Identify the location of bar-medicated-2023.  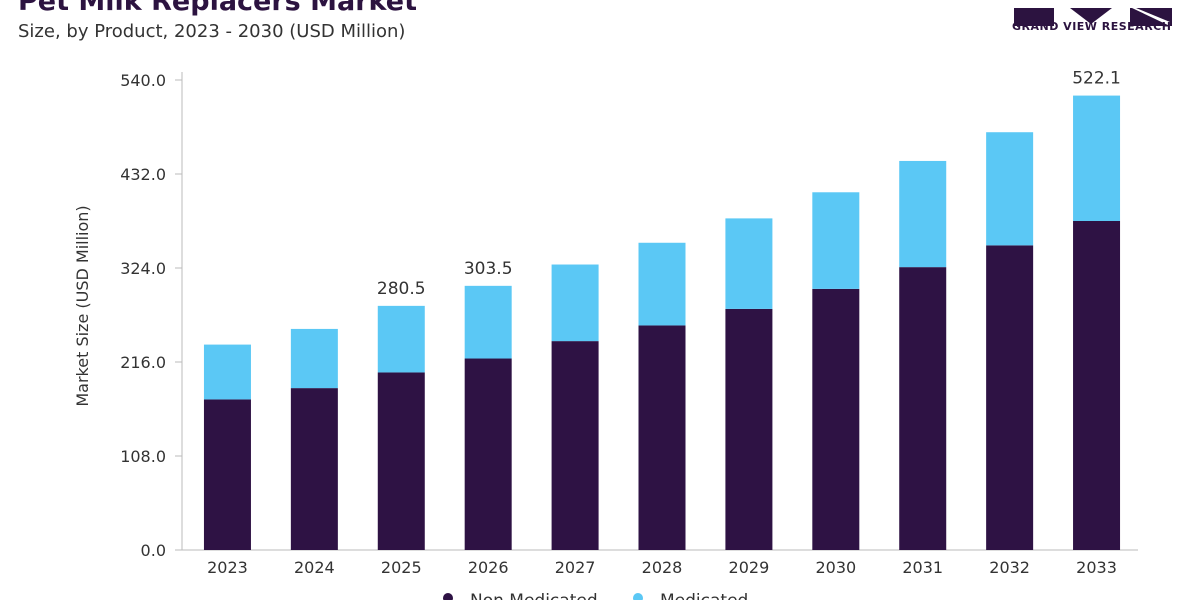
(227, 372).